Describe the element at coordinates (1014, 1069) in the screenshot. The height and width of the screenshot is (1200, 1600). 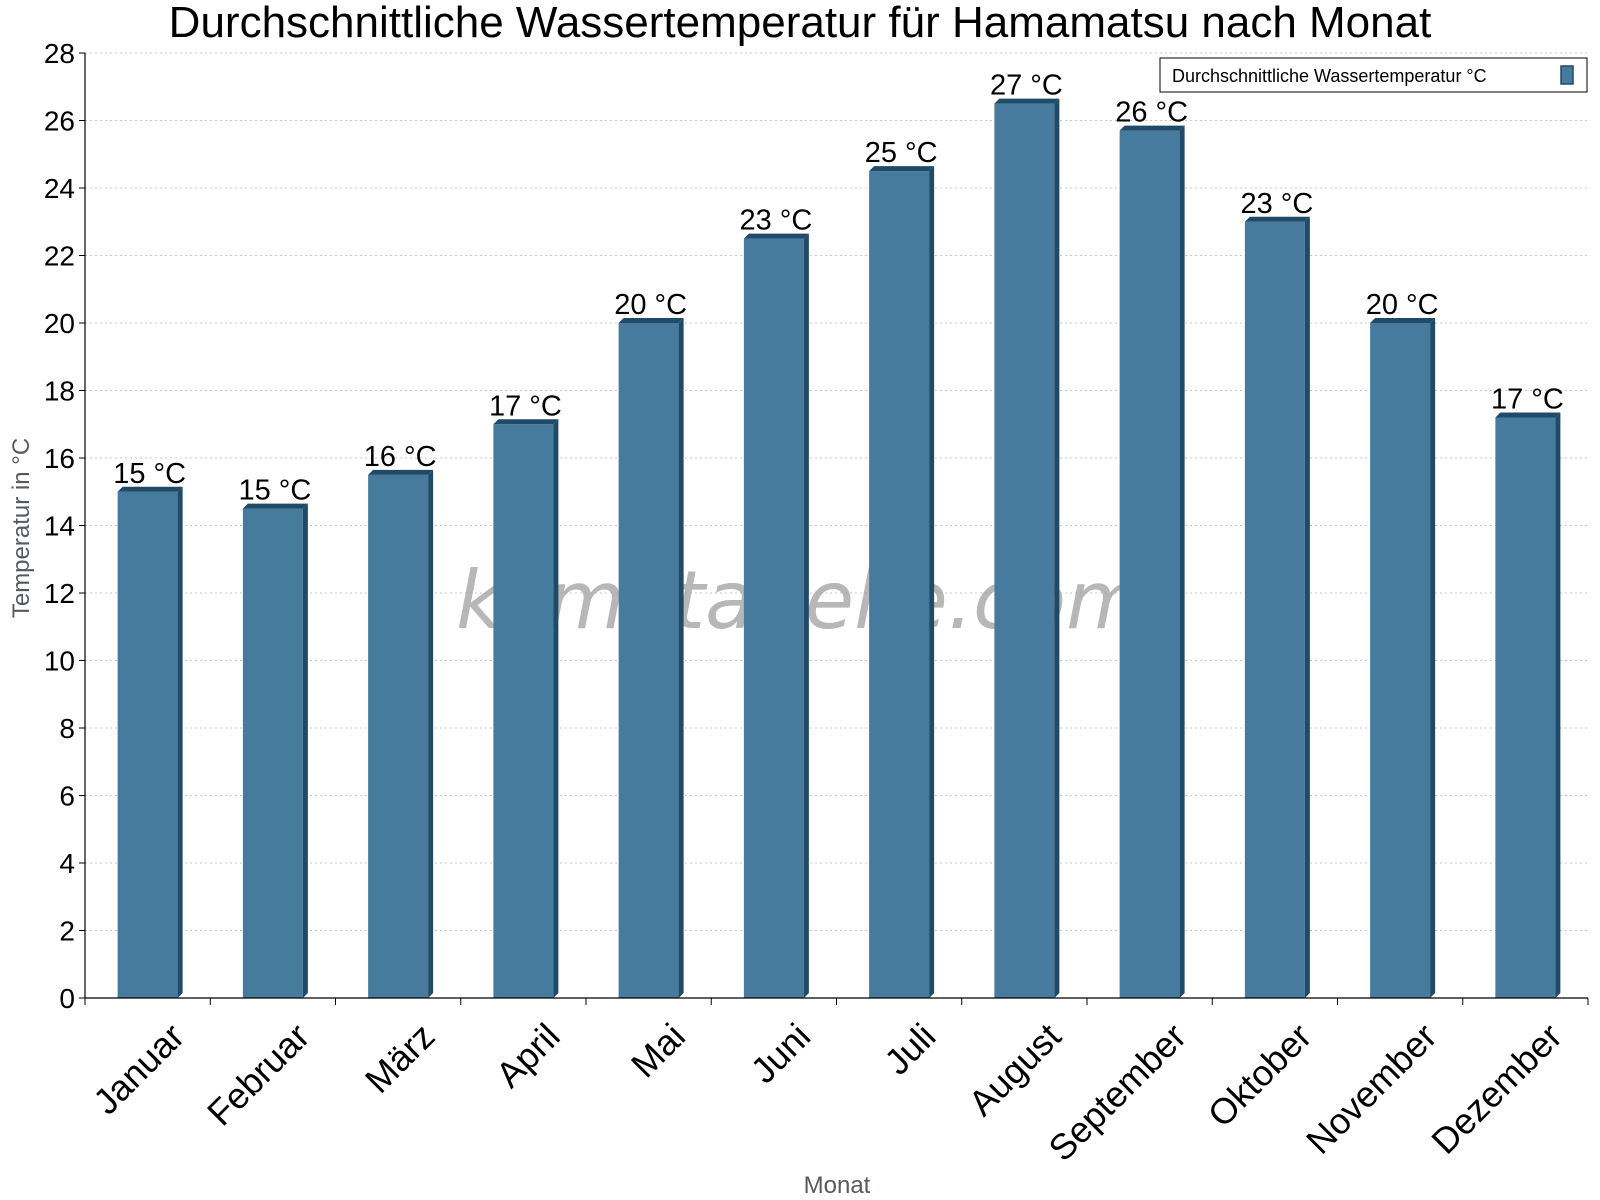
I see `x-tick-label: August` at that location.